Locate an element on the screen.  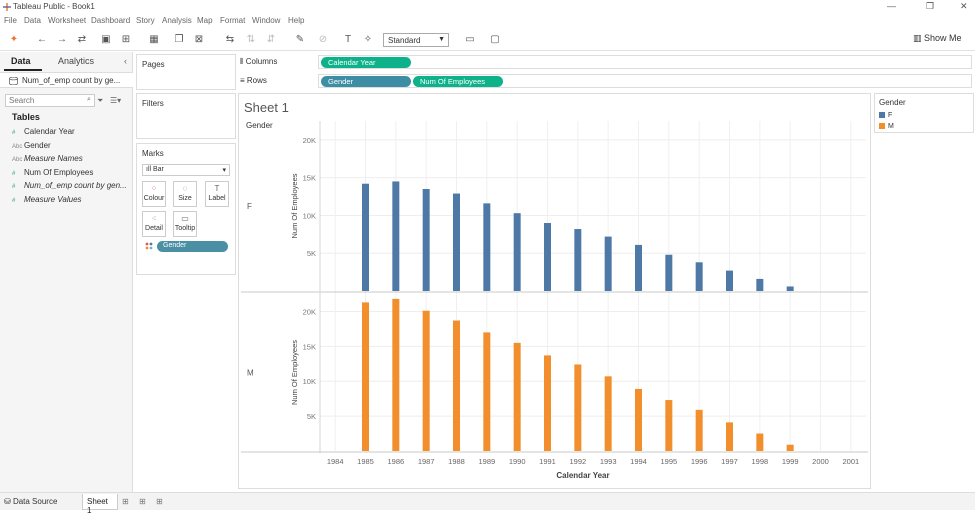
field-measure-names: Abc Measure Names is located at coordinates (47, 158).